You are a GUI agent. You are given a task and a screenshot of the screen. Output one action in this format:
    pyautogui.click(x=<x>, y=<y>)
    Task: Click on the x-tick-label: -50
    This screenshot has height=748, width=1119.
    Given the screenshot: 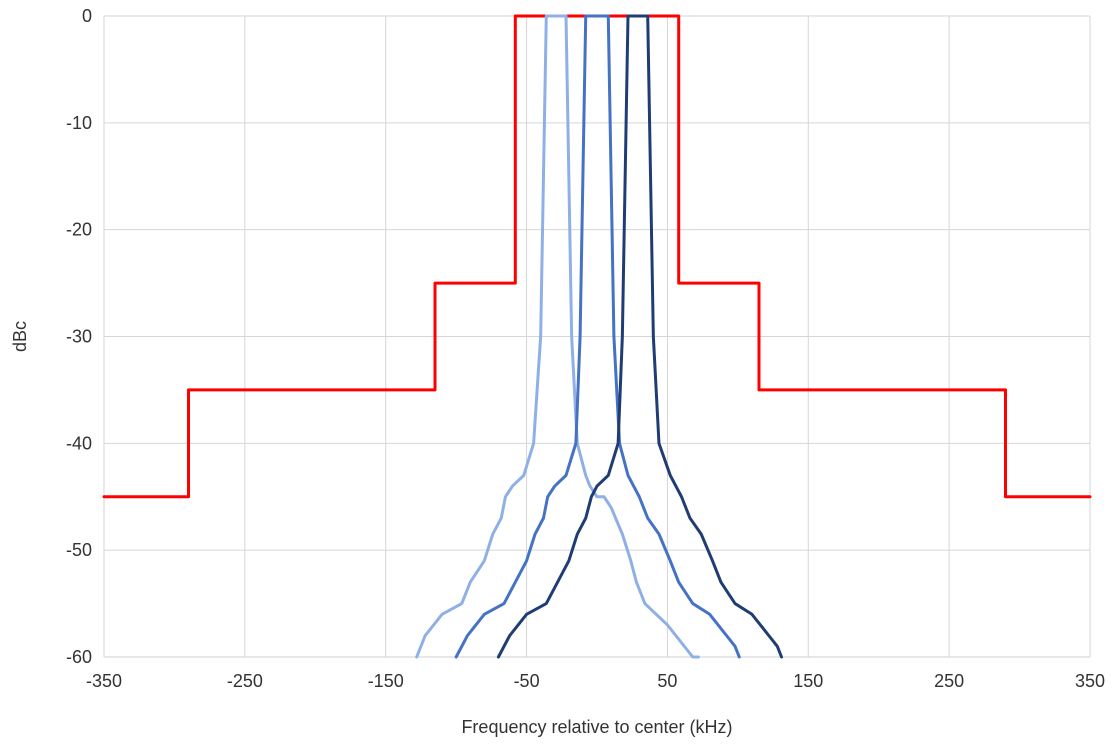 What is the action you would take?
    pyautogui.click(x=527, y=681)
    